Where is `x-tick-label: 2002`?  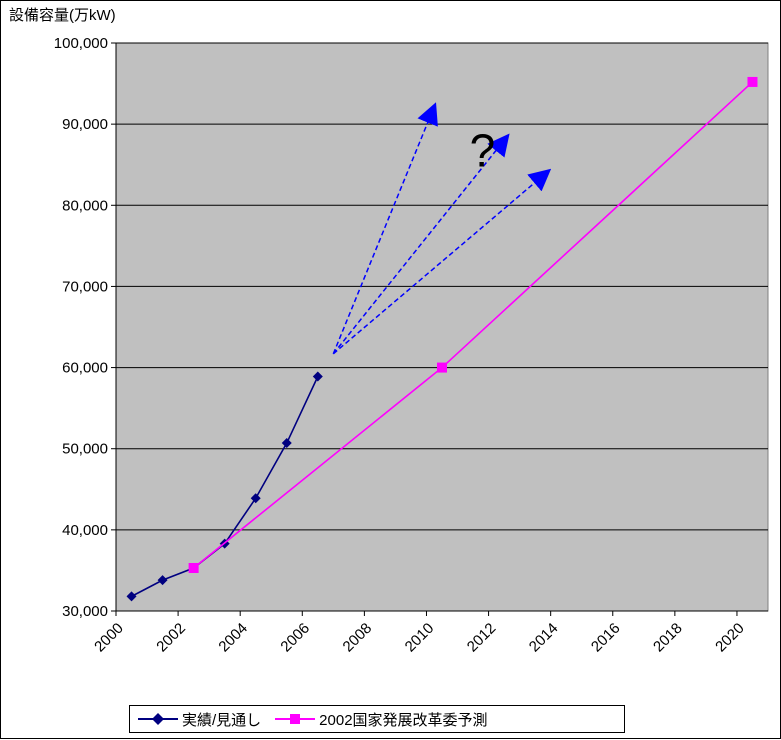 x-tick-label: 2002 is located at coordinates (171, 638).